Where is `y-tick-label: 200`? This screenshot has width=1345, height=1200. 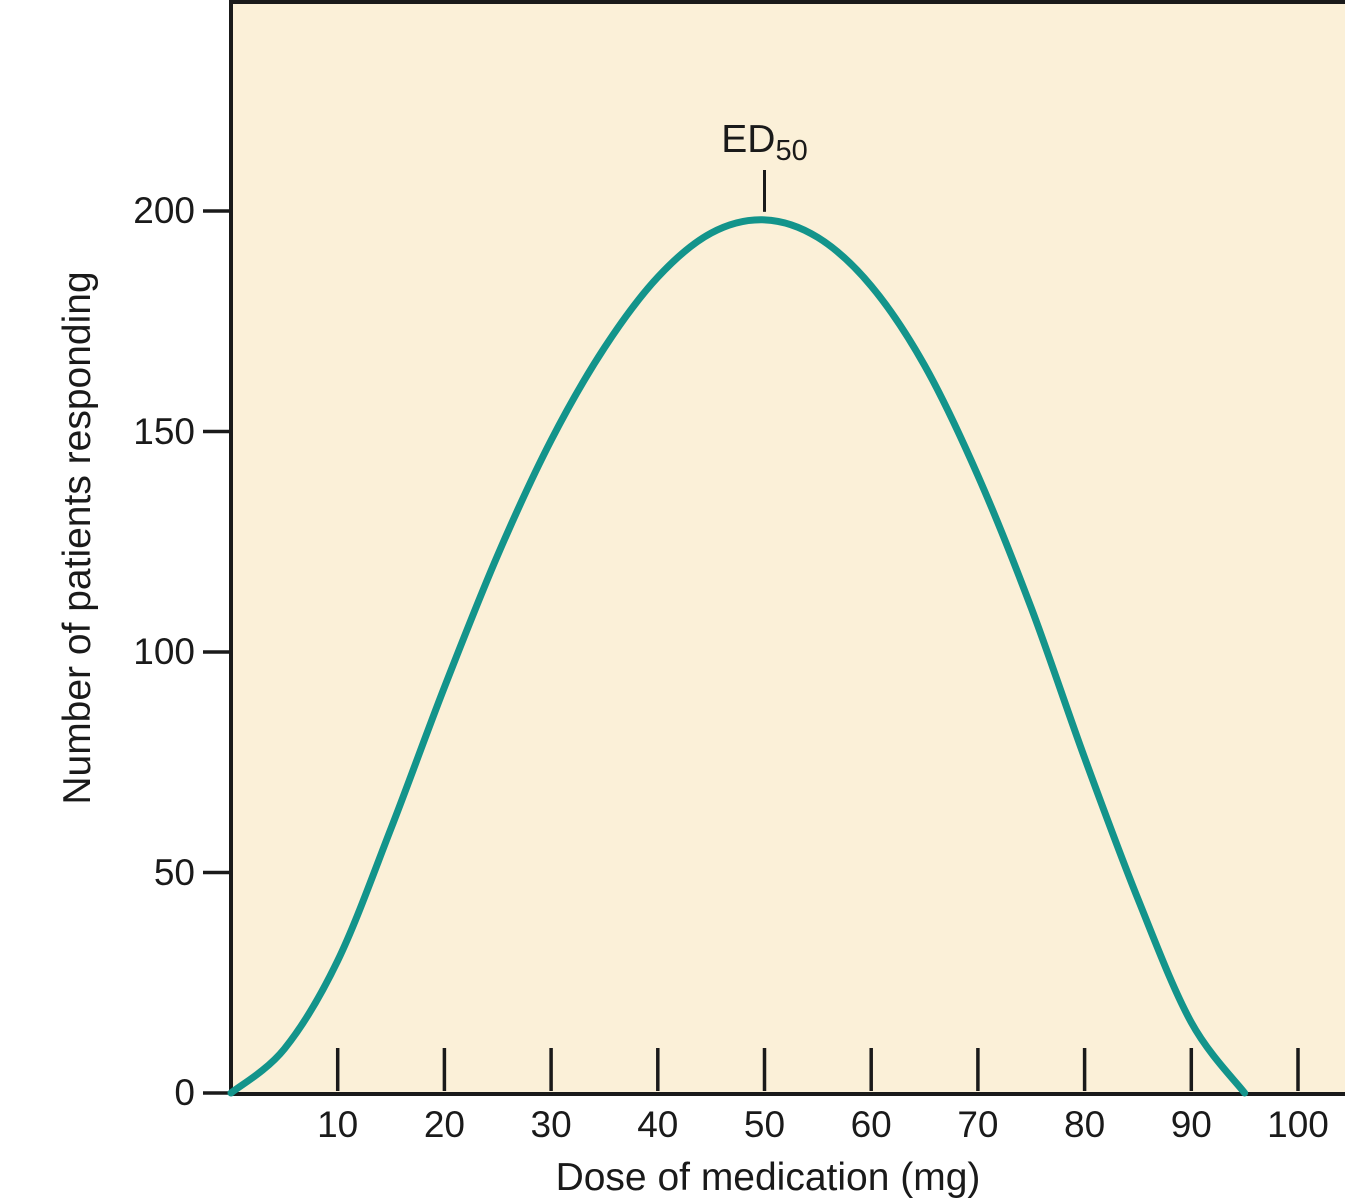
y-tick-label: 200 is located at coordinates (164, 210).